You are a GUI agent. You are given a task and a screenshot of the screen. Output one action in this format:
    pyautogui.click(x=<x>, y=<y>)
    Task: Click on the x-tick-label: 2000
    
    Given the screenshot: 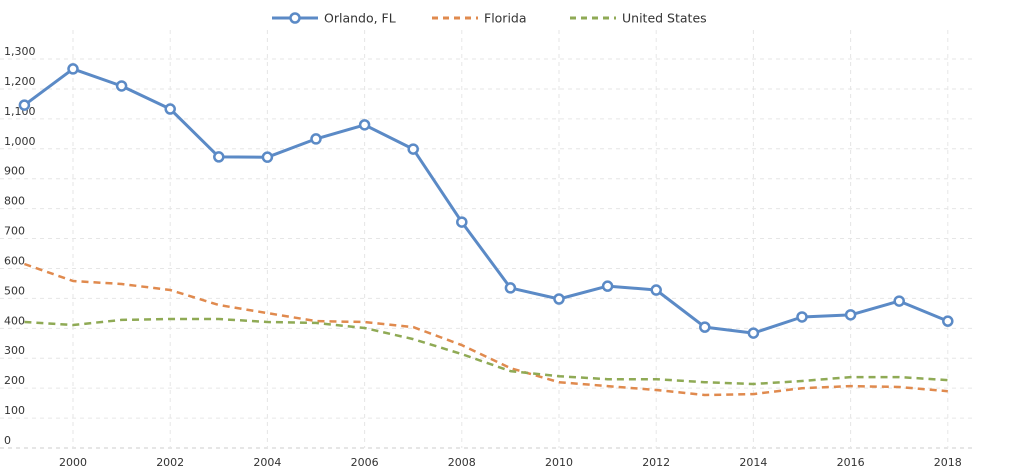 What is the action you would take?
    pyautogui.click(x=73, y=462)
    